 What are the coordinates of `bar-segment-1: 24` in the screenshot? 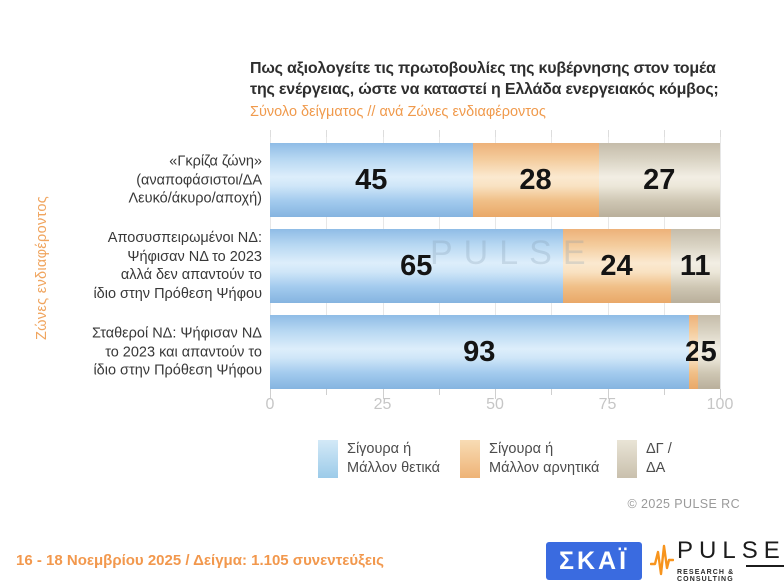 It's located at (616, 266).